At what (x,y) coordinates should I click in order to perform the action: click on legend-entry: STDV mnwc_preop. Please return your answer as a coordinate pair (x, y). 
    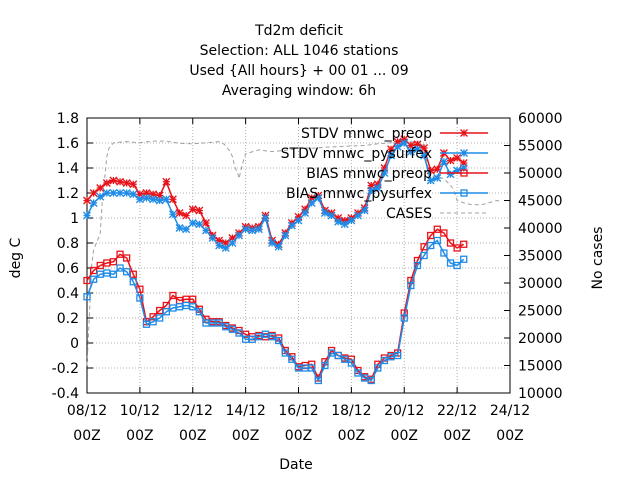
    Looking at the image, I should click on (394, 134).